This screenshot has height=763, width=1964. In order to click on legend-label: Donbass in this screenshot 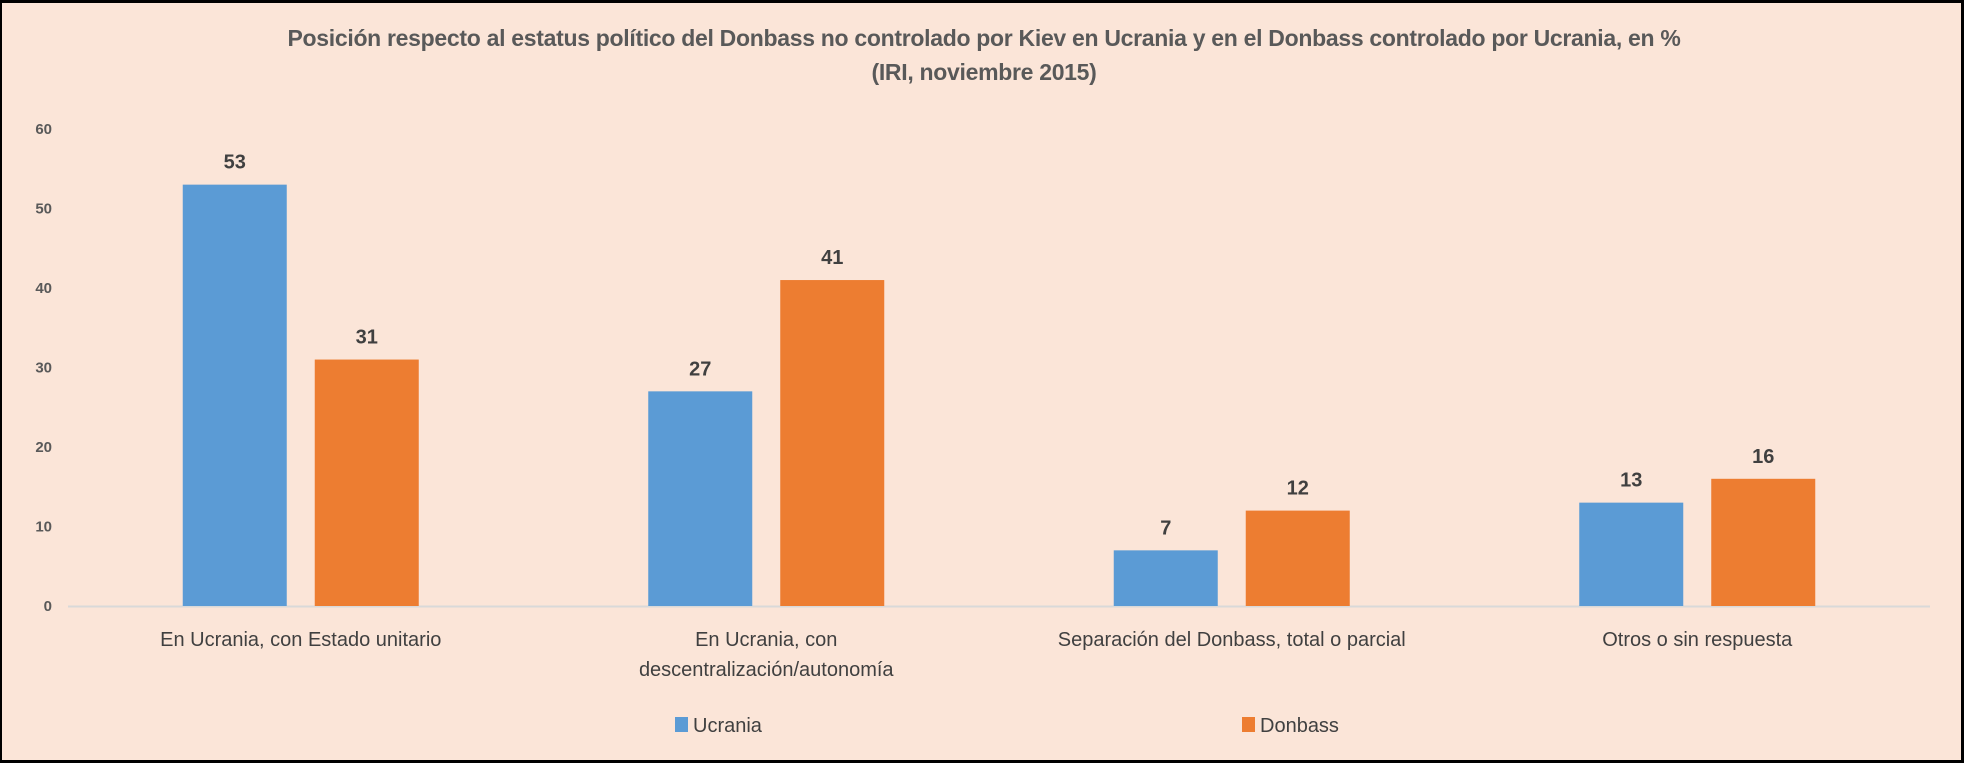, I will do `click(1299, 726)`.